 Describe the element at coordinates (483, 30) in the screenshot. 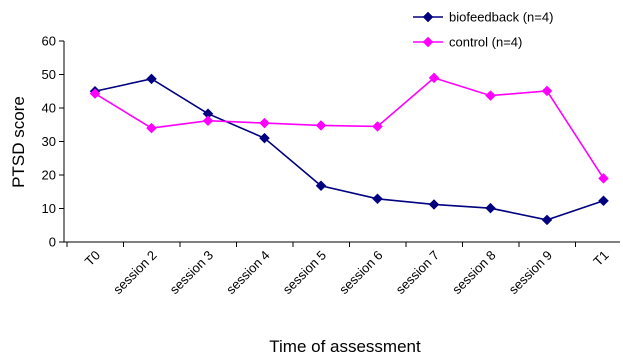

I see `legend: biofeedback (n=4) control (n=4)` at that location.